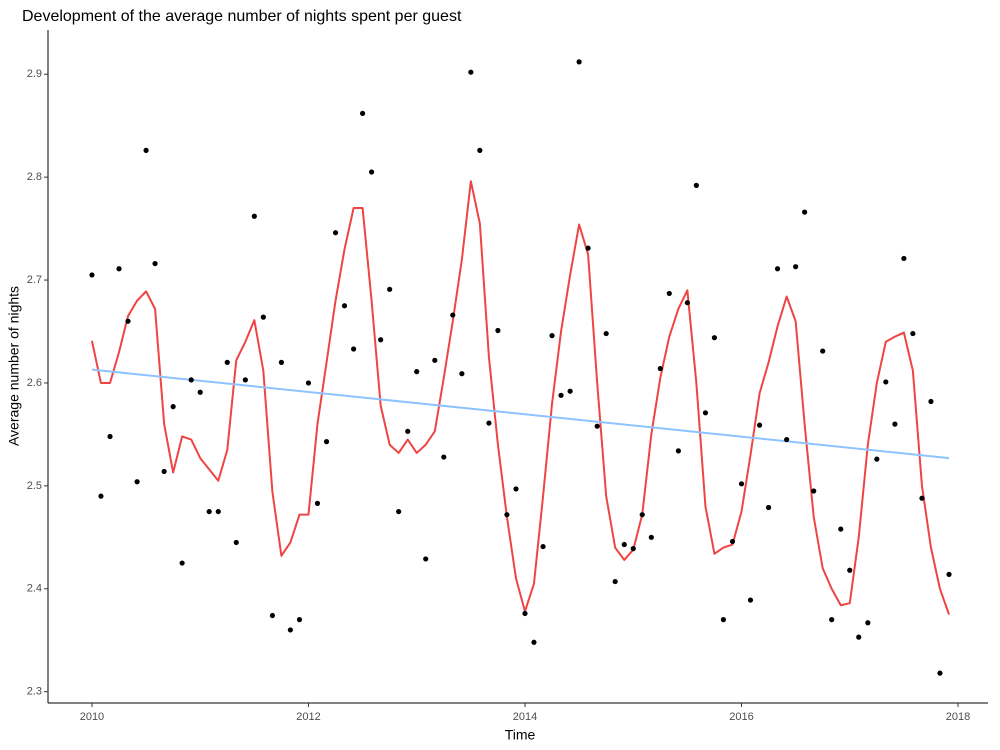  Describe the element at coordinates (741, 717) in the screenshot. I see `x-tick-label: 2016` at that location.